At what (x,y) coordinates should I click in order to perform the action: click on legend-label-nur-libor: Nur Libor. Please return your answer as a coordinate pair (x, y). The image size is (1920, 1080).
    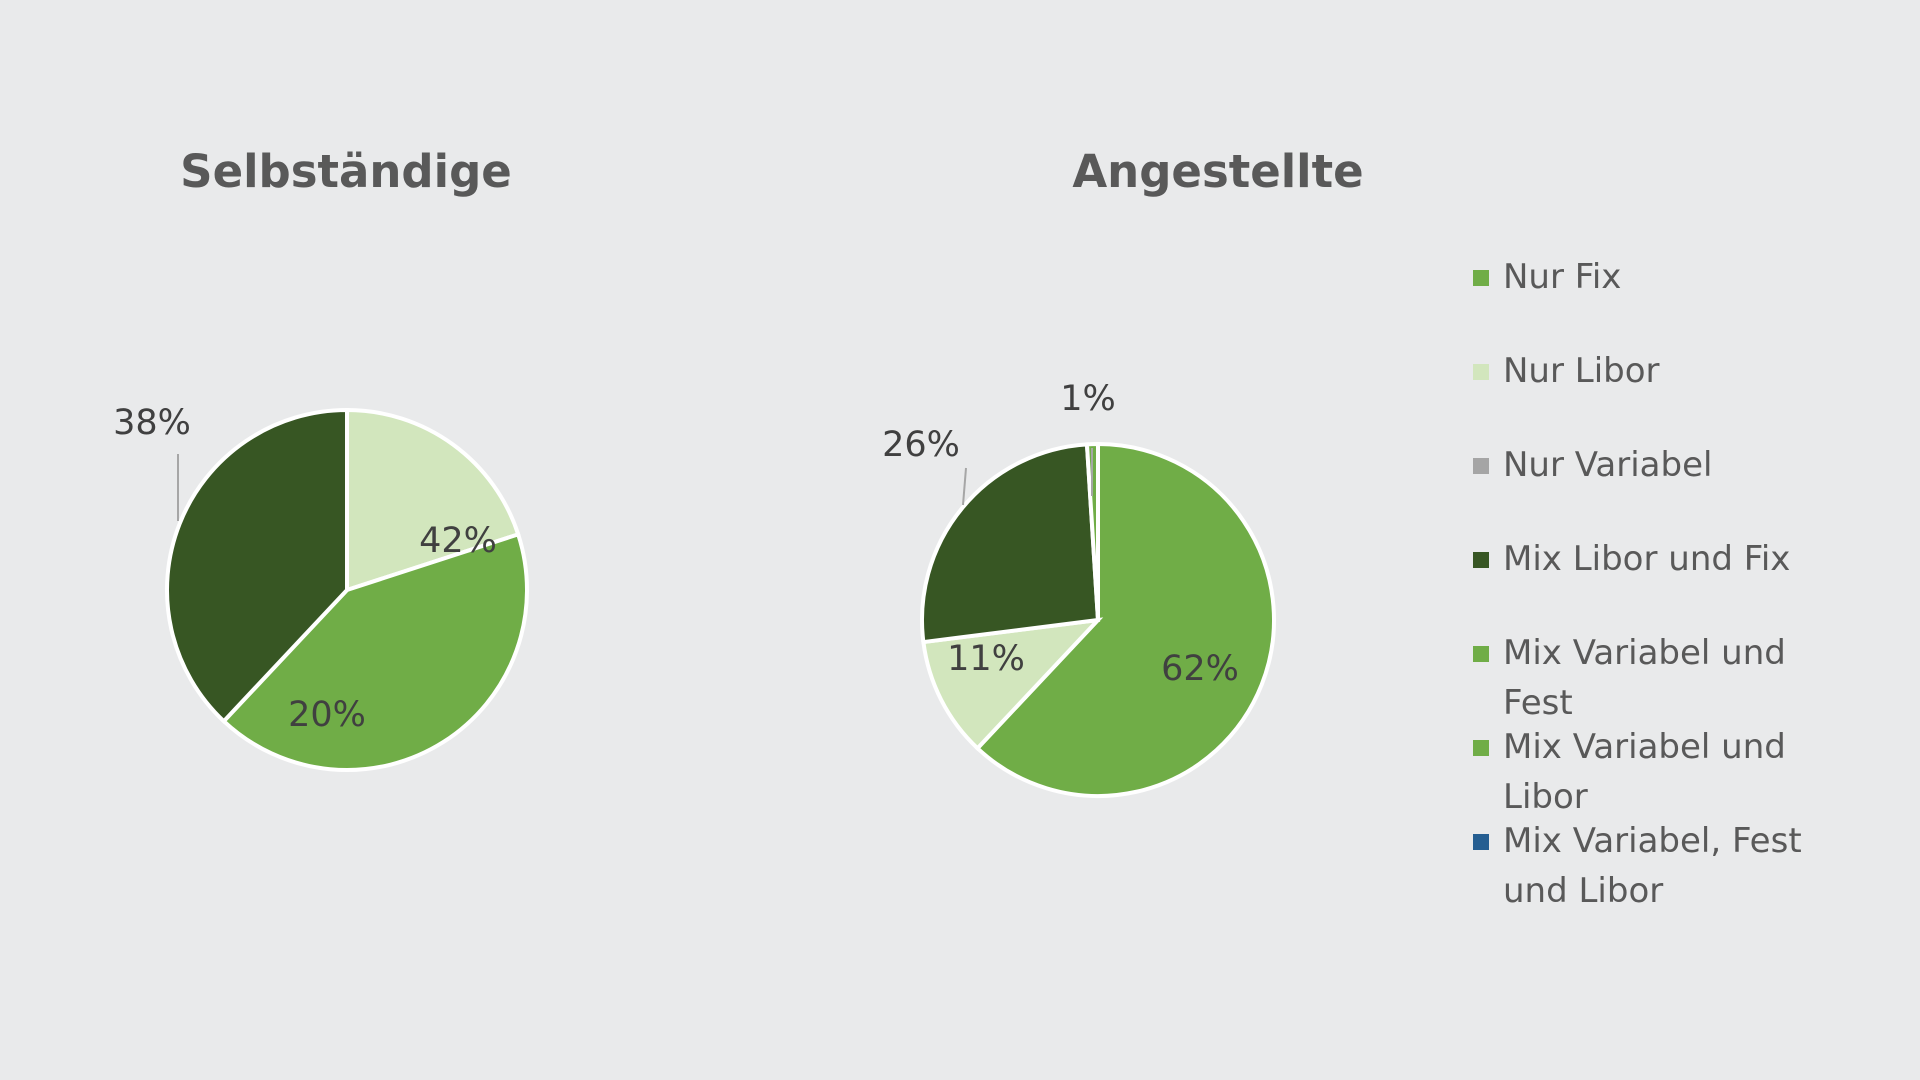
    Looking at the image, I should click on (1581, 371).